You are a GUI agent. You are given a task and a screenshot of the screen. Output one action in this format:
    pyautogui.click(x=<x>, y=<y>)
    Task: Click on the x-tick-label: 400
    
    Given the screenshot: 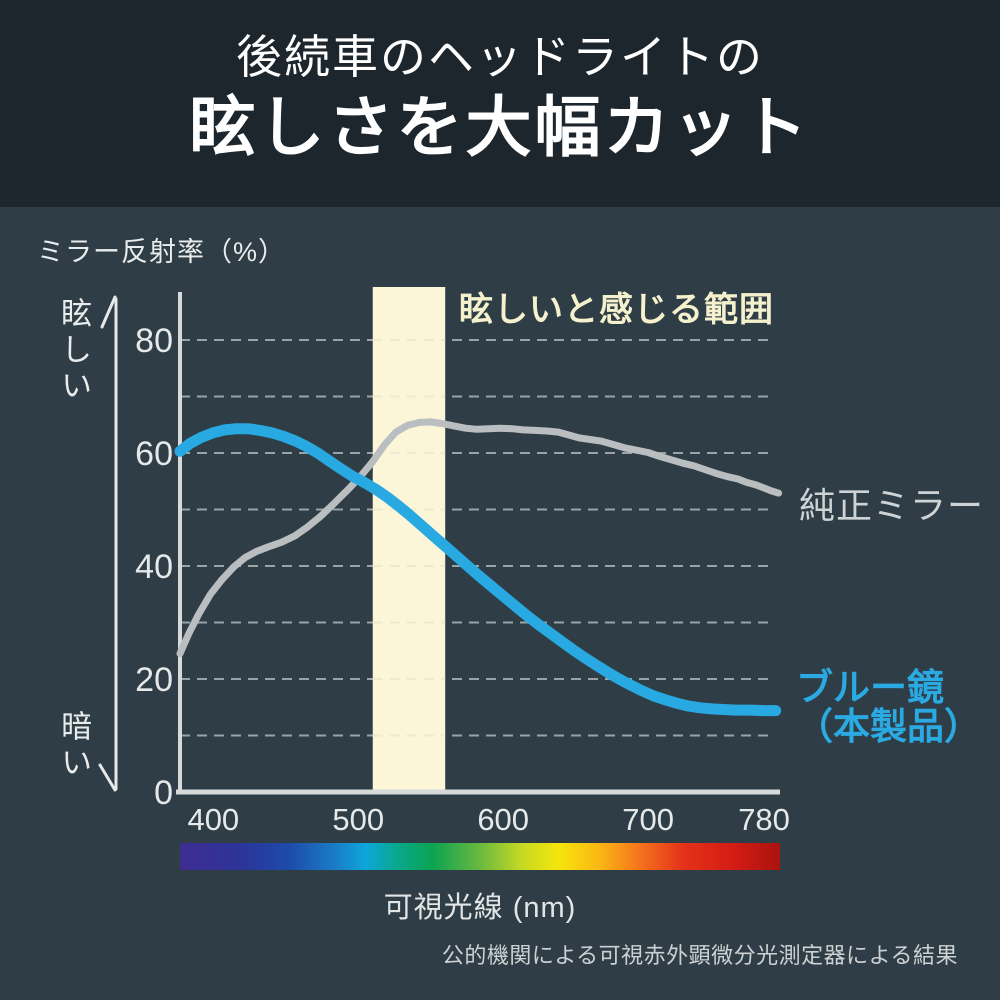 What is the action you would take?
    pyautogui.click(x=213, y=819)
    